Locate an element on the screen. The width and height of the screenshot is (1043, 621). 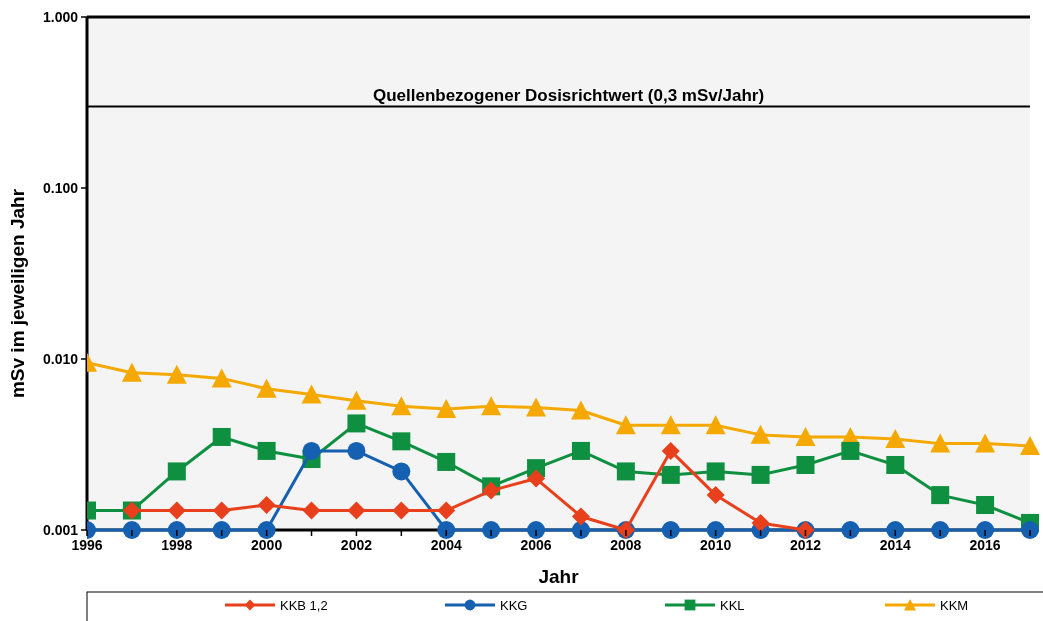
y-tick-label: 0.100 is located at coordinates (60, 188).